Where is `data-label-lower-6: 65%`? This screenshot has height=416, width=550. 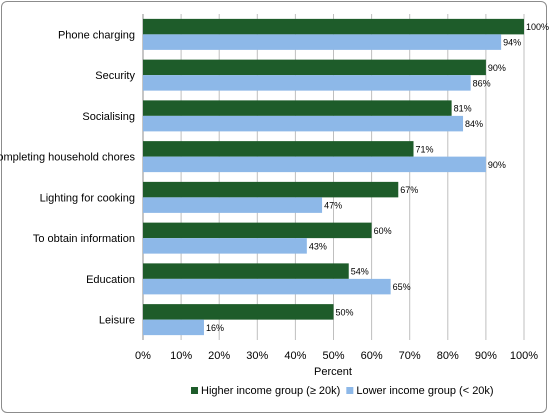
data-label-lower-6: 65% is located at coordinates (402, 287).